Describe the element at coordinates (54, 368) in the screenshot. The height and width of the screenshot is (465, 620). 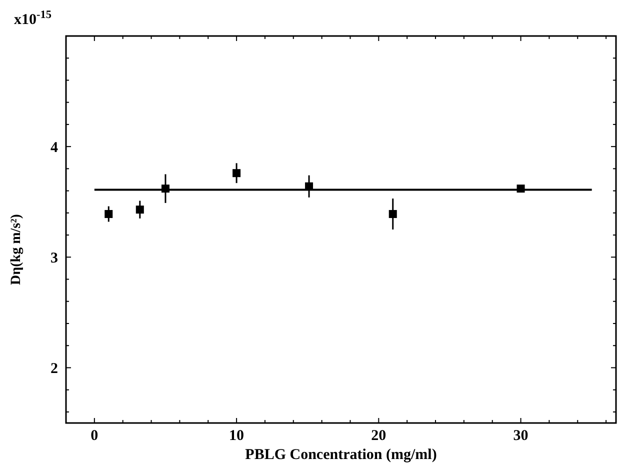
I see `y-tick-label: 2` at that location.